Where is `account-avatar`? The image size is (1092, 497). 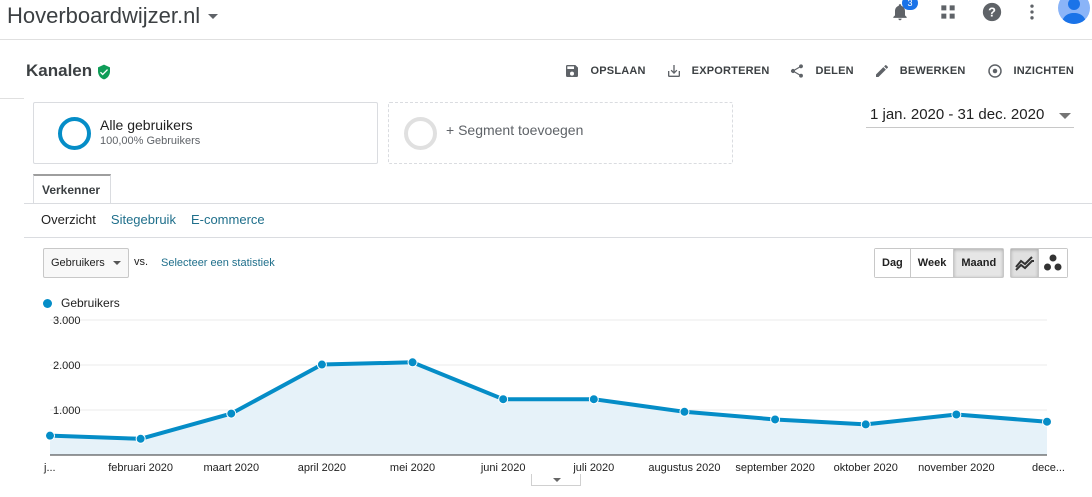
account-avatar is located at coordinates (1074, 12).